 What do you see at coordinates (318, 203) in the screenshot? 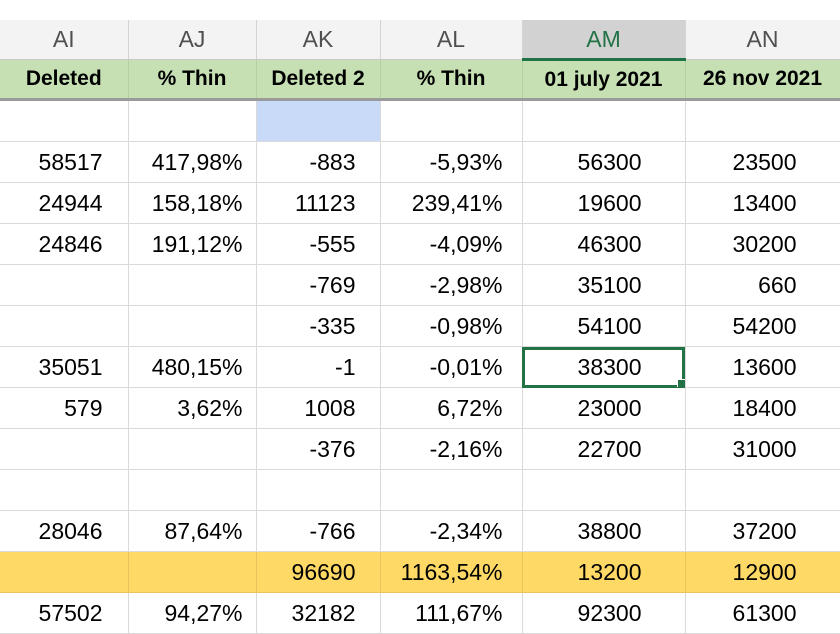
I see `cell: 11123` at bounding box center [318, 203].